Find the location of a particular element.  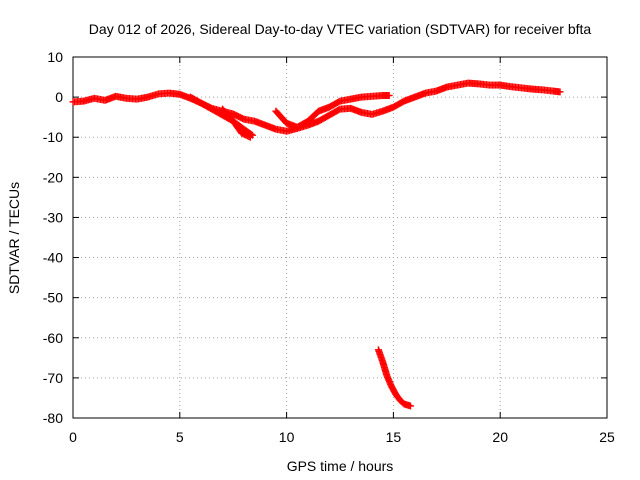

series-track-d is located at coordinates (332, 111).